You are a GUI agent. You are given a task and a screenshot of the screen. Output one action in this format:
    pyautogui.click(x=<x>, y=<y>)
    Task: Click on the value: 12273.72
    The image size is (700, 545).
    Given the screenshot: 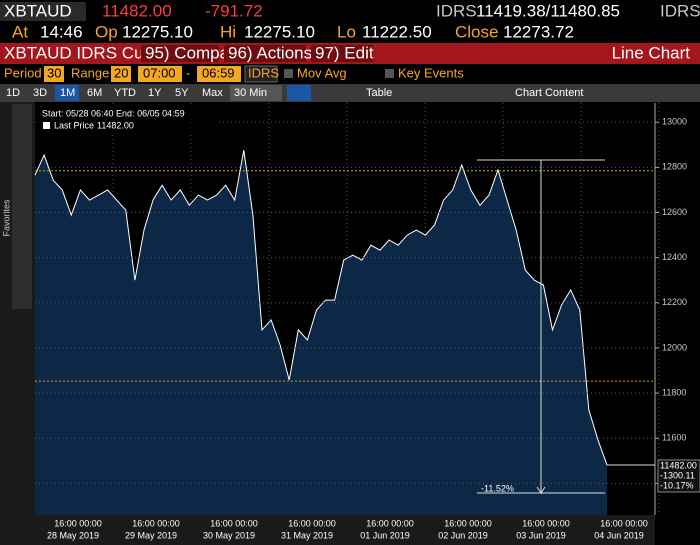 What is the action you would take?
    pyautogui.click(x=538, y=31)
    